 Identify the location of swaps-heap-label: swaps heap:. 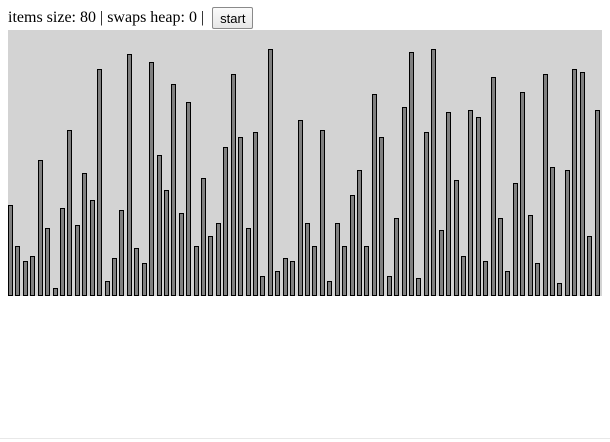
(146, 17).